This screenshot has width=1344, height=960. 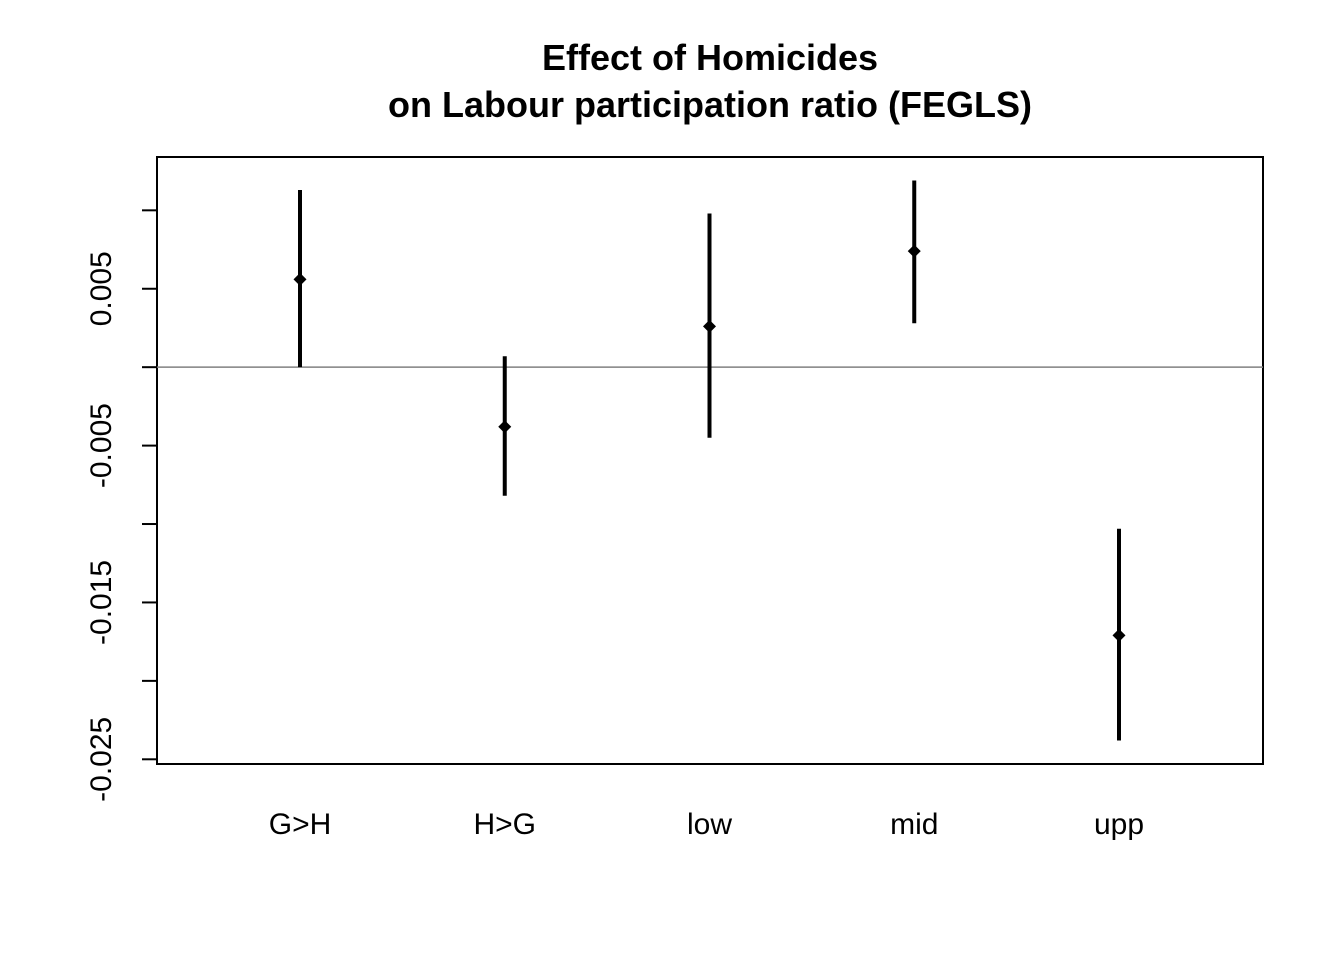 I want to click on chart-title-line2: on Labour participation ratio (FEGLS), so click(x=710, y=104).